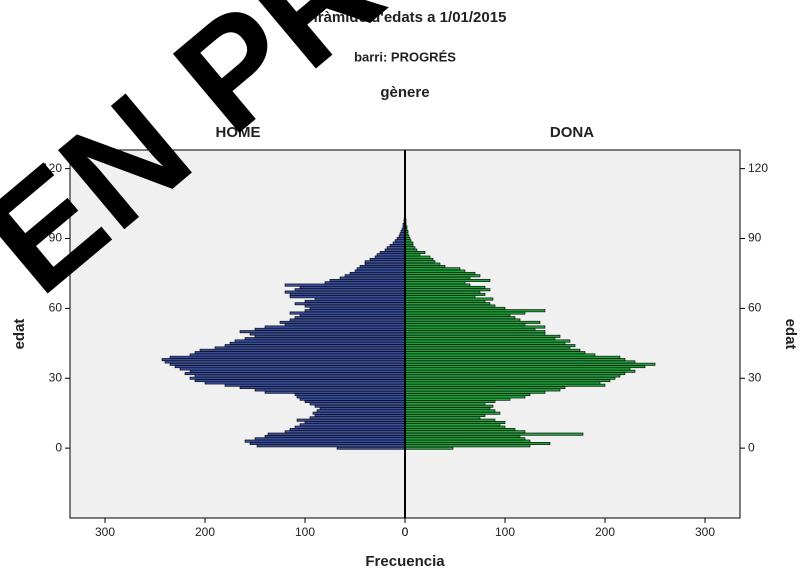 This screenshot has height=571, width=805. I want to click on y-tick-label: 120, so click(52, 168).